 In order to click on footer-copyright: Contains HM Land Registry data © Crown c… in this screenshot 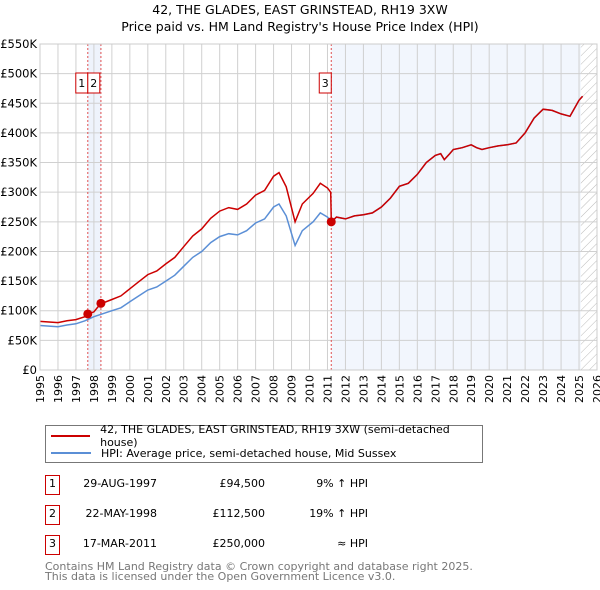, I will do `click(259, 566)`.